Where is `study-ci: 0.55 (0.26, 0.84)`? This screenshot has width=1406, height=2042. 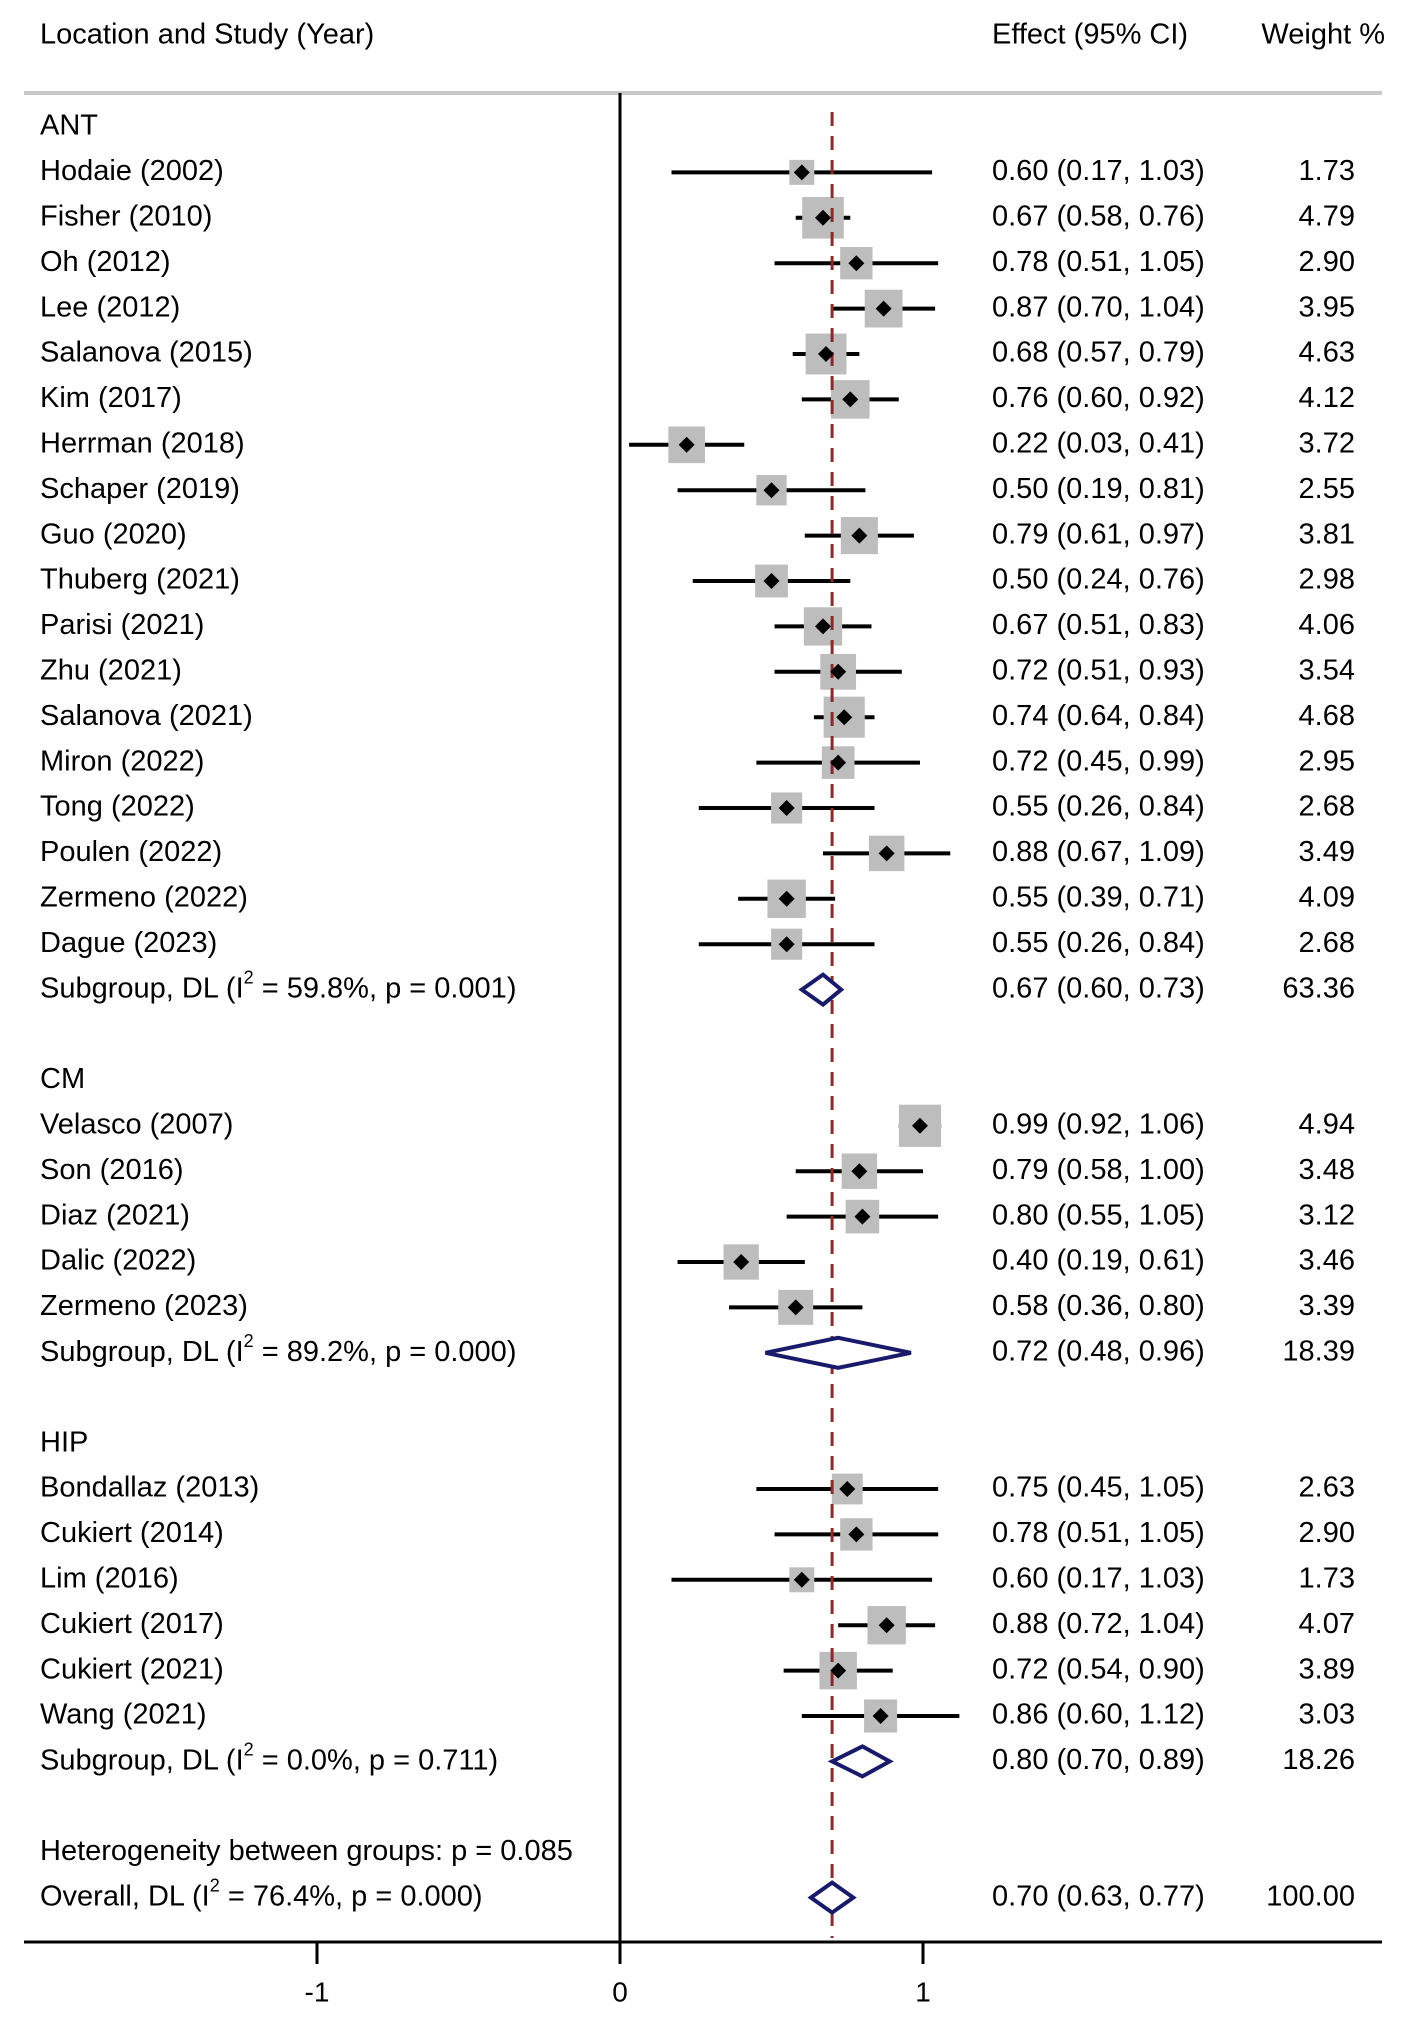
study-ci: 0.55 (0.26, 0.84) is located at coordinates (1098, 943).